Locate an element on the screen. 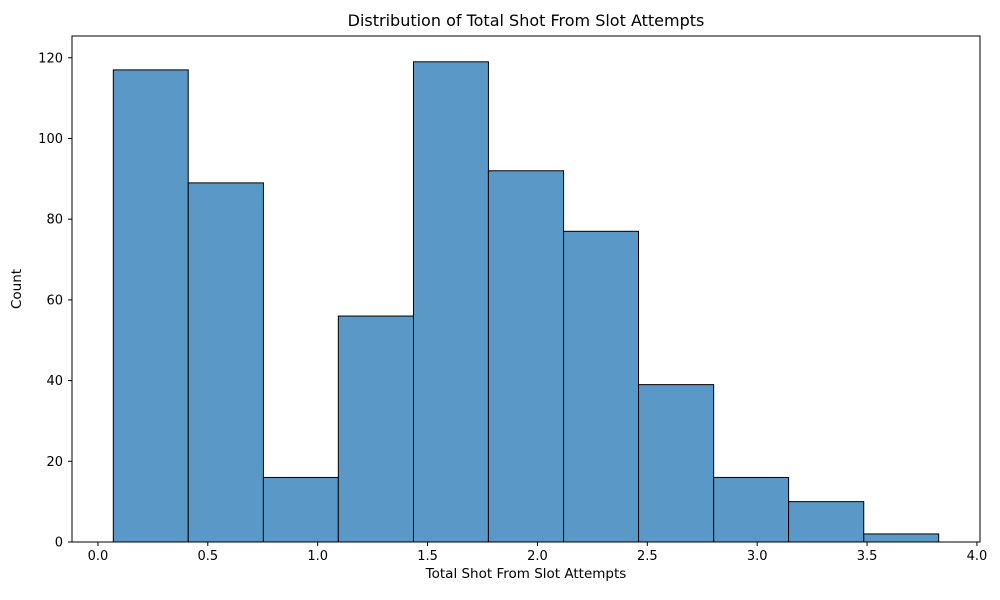  x-tick-label: 0.0 is located at coordinates (98, 556).